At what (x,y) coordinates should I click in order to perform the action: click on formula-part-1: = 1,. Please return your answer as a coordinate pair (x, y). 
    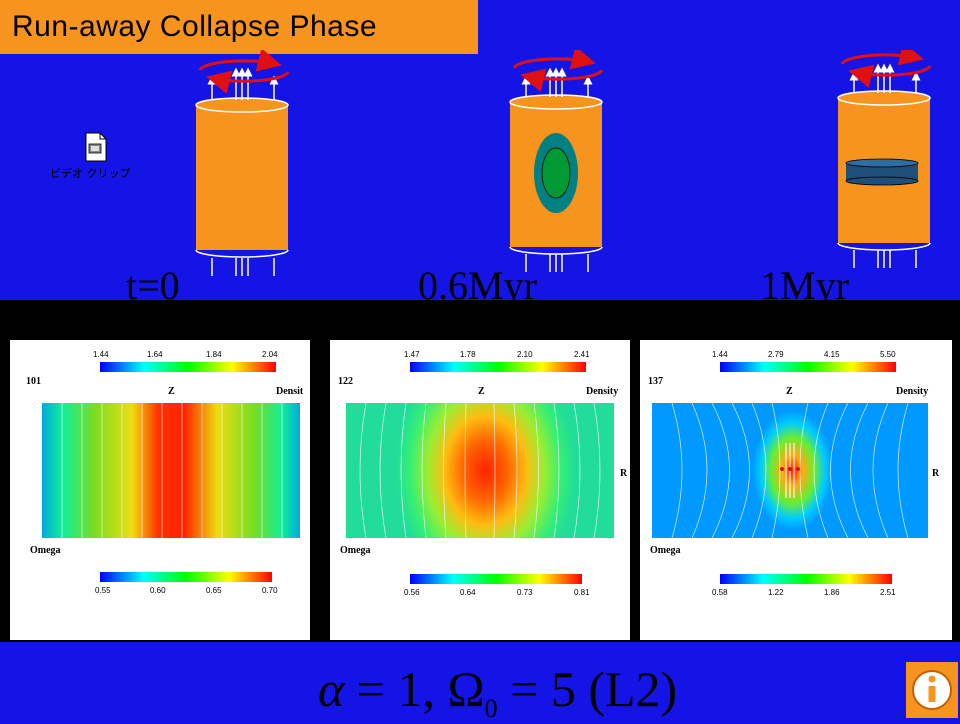
    Looking at the image, I should click on (396, 689).